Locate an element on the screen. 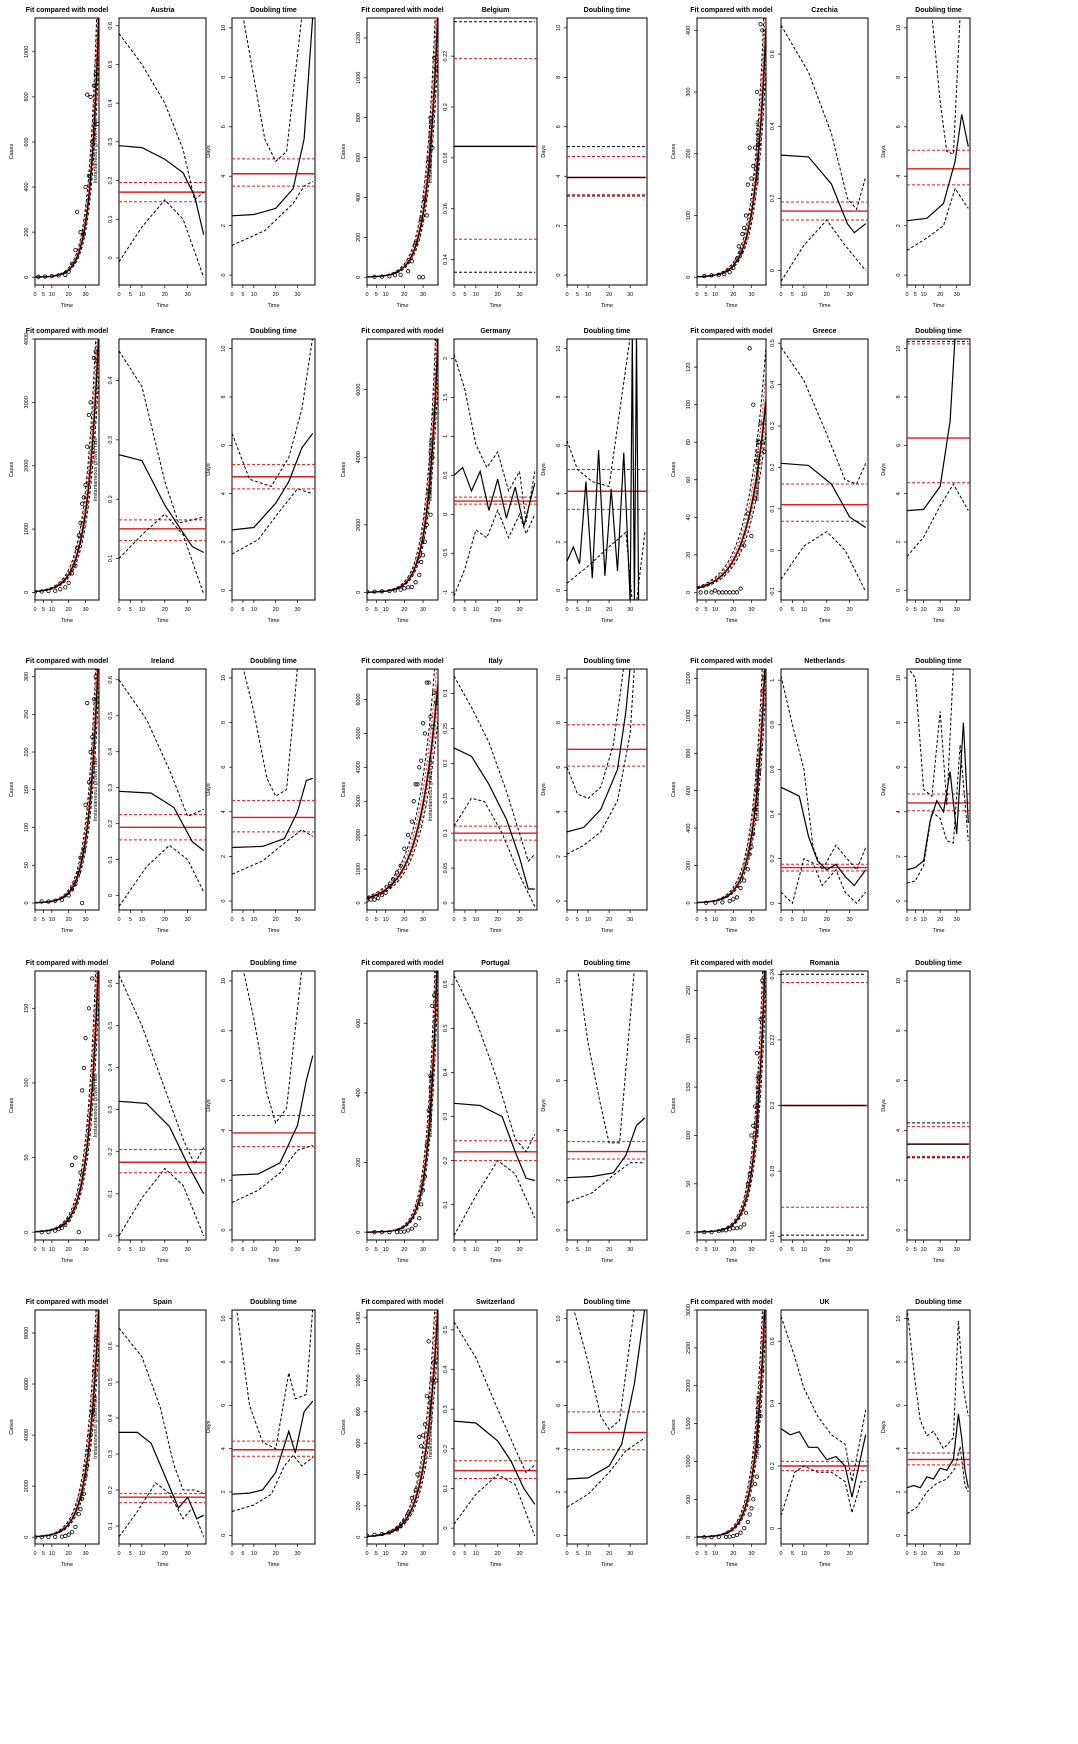 This screenshot has height=1744, width=1078. dt-plot-area is located at coordinates (607, 1409).